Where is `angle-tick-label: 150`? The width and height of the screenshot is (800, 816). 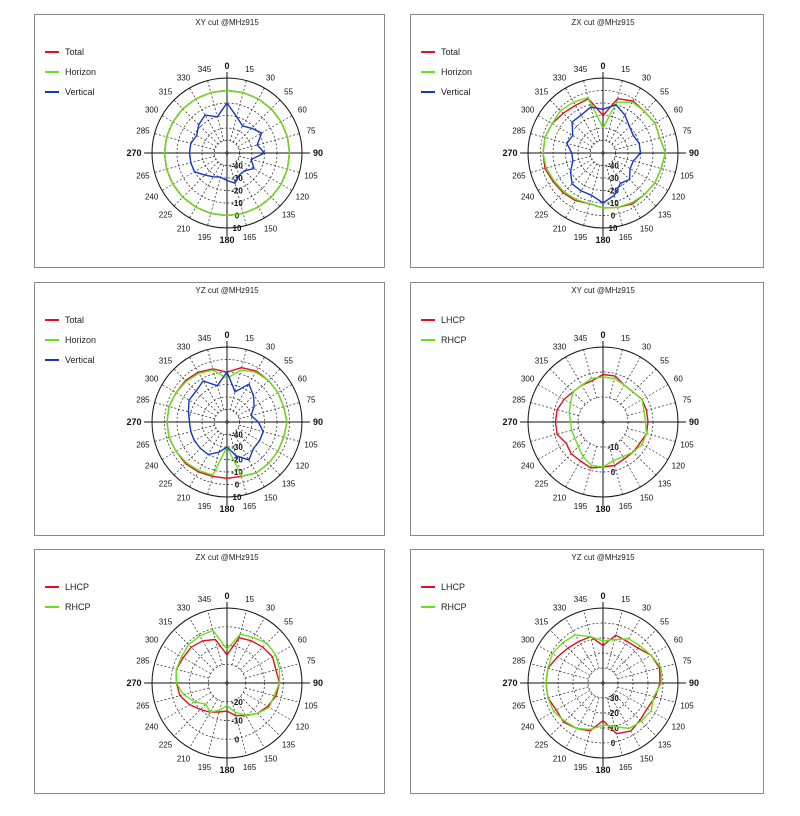 angle-tick-label: 150 is located at coordinates (271, 758).